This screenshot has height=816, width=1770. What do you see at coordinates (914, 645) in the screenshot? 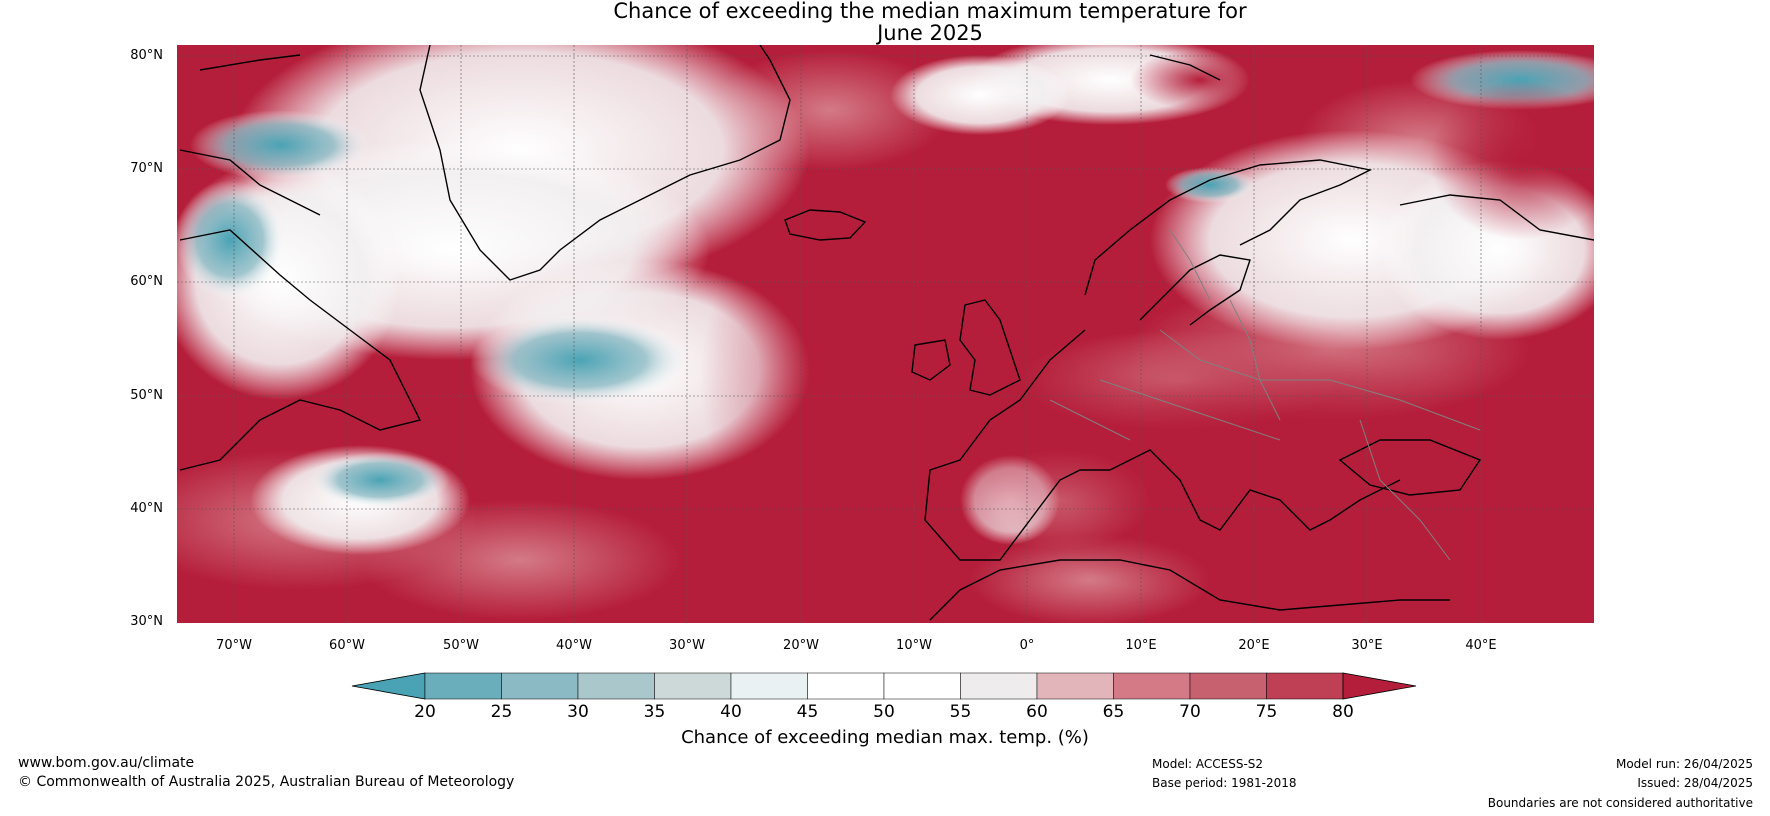
I see `lon-label-10w: 10°W` at bounding box center [914, 645].